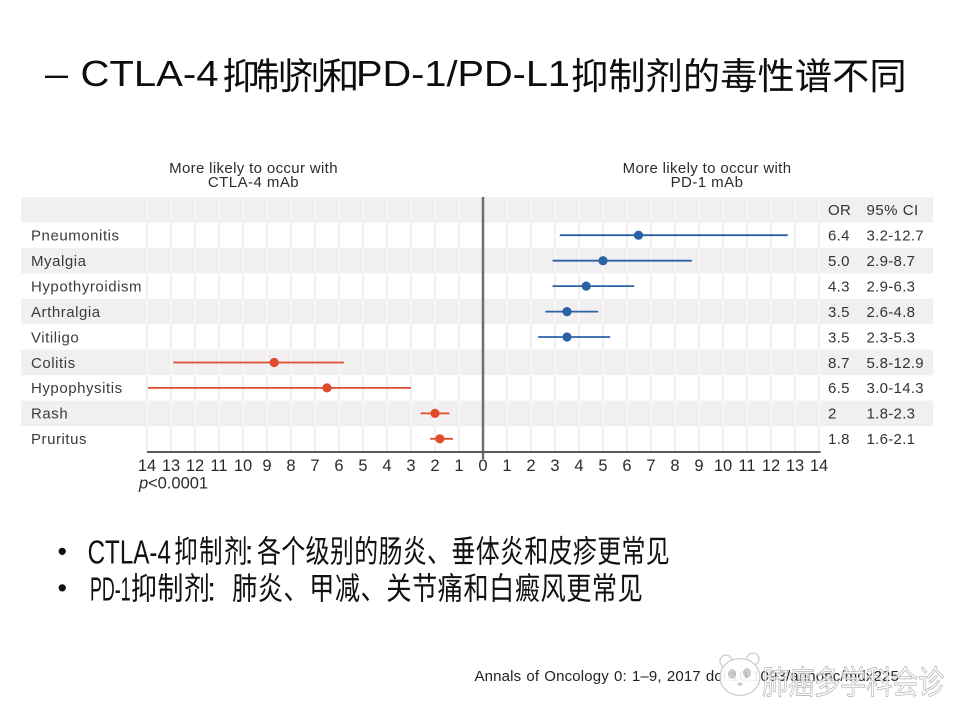  Describe the element at coordinates (143, 484) in the screenshot. I see `svg-text: p` at that location.